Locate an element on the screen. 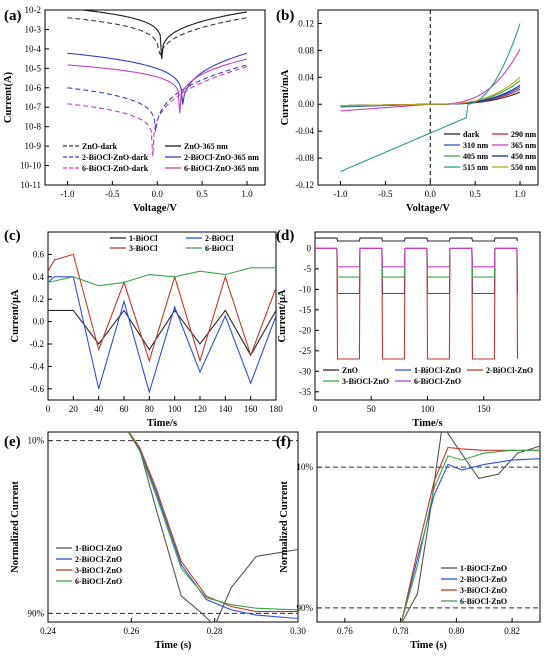 The height and width of the screenshot is (660, 550). x-tick-label: 0.76 is located at coordinates (345, 631).